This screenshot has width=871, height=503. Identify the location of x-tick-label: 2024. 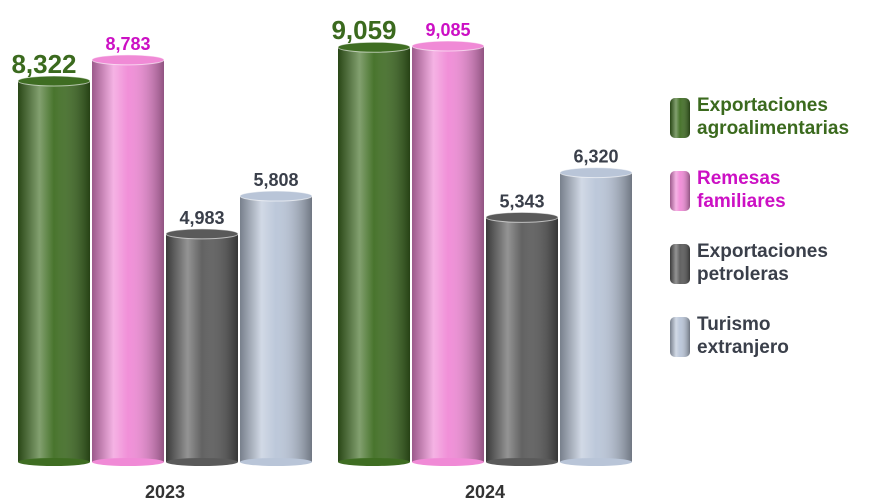
(485, 492).